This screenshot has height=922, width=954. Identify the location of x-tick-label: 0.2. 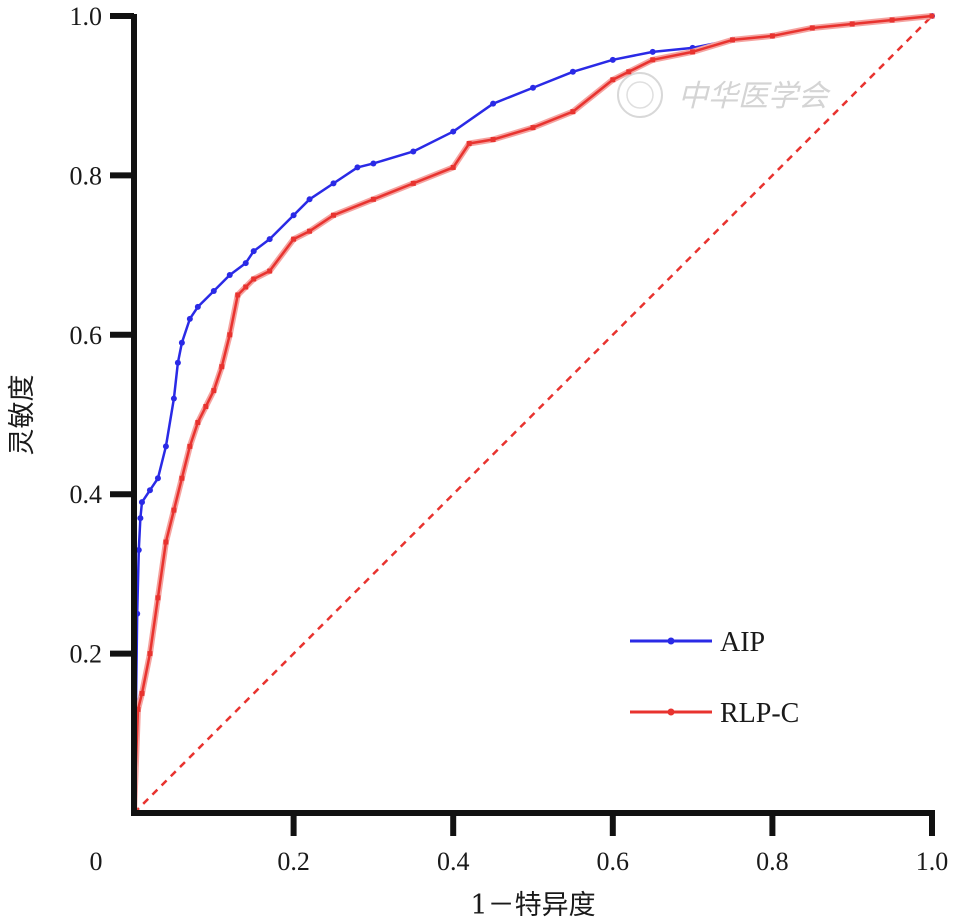
(293, 861).